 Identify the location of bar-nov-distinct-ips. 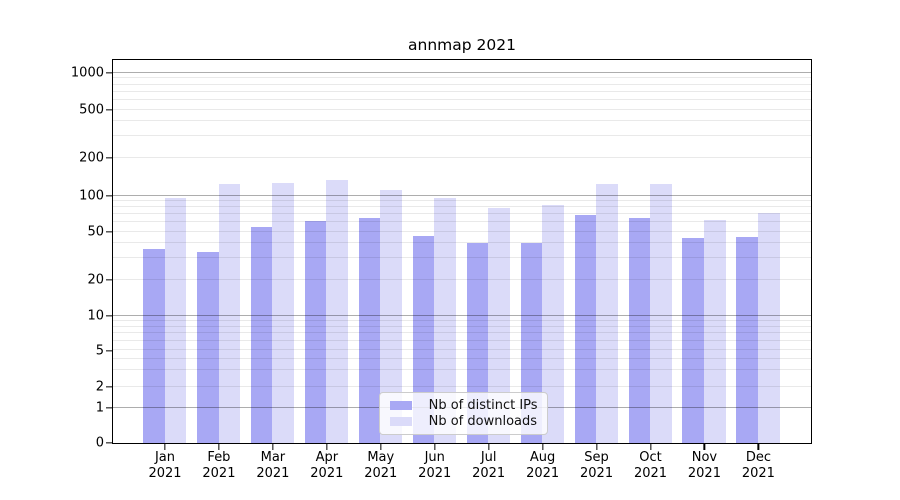
(693, 340).